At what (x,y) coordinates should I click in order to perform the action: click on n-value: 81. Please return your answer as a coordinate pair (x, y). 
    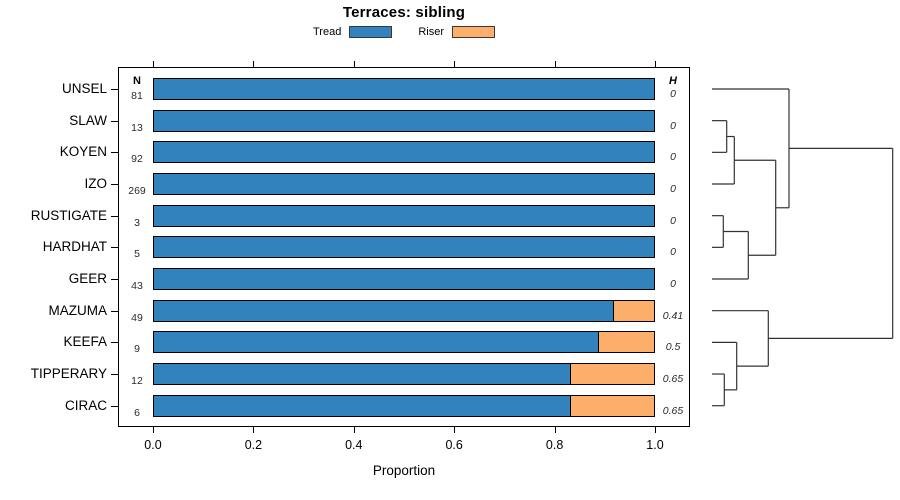
    Looking at the image, I should click on (137, 96).